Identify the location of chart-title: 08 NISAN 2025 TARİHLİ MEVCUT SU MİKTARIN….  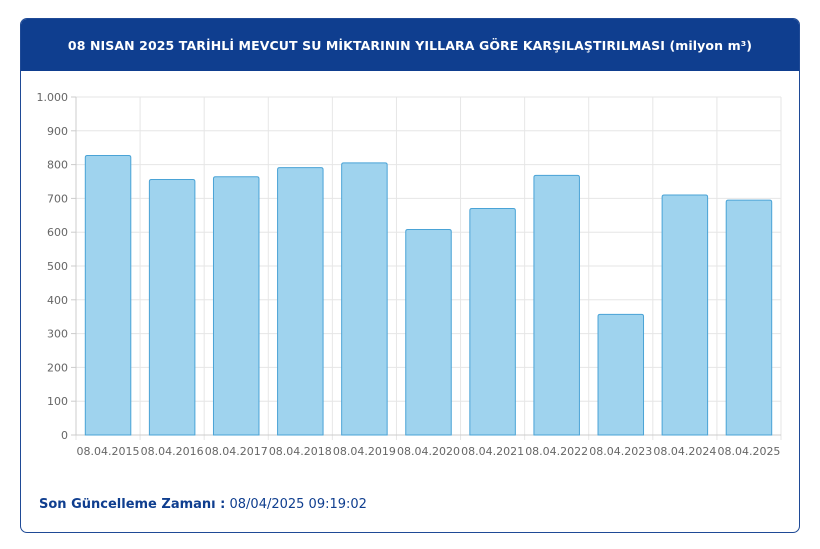
(410, 45).